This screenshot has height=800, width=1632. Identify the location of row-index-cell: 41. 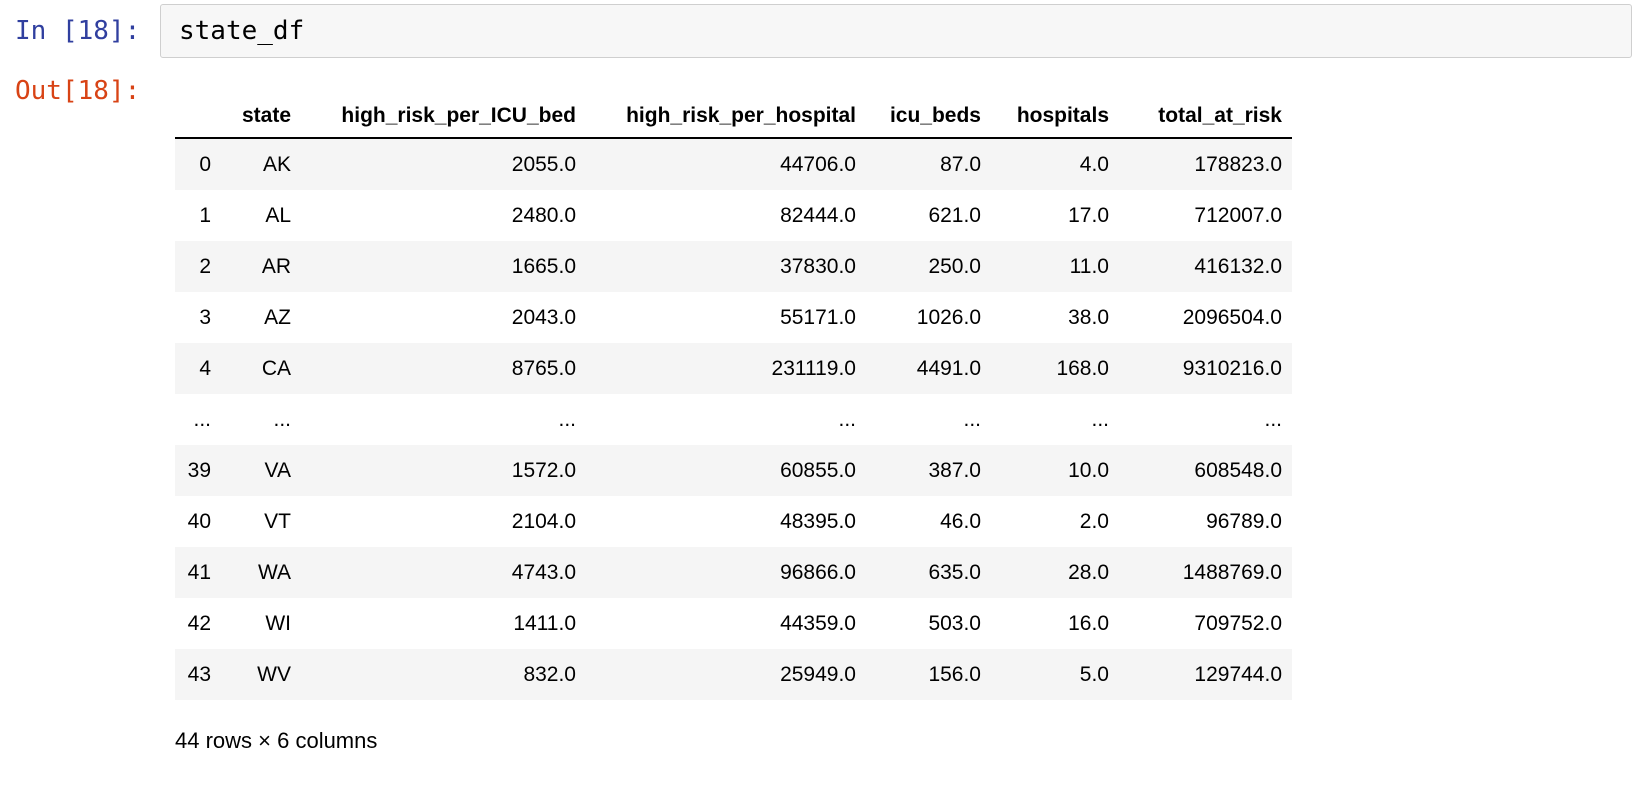
(199, 572).